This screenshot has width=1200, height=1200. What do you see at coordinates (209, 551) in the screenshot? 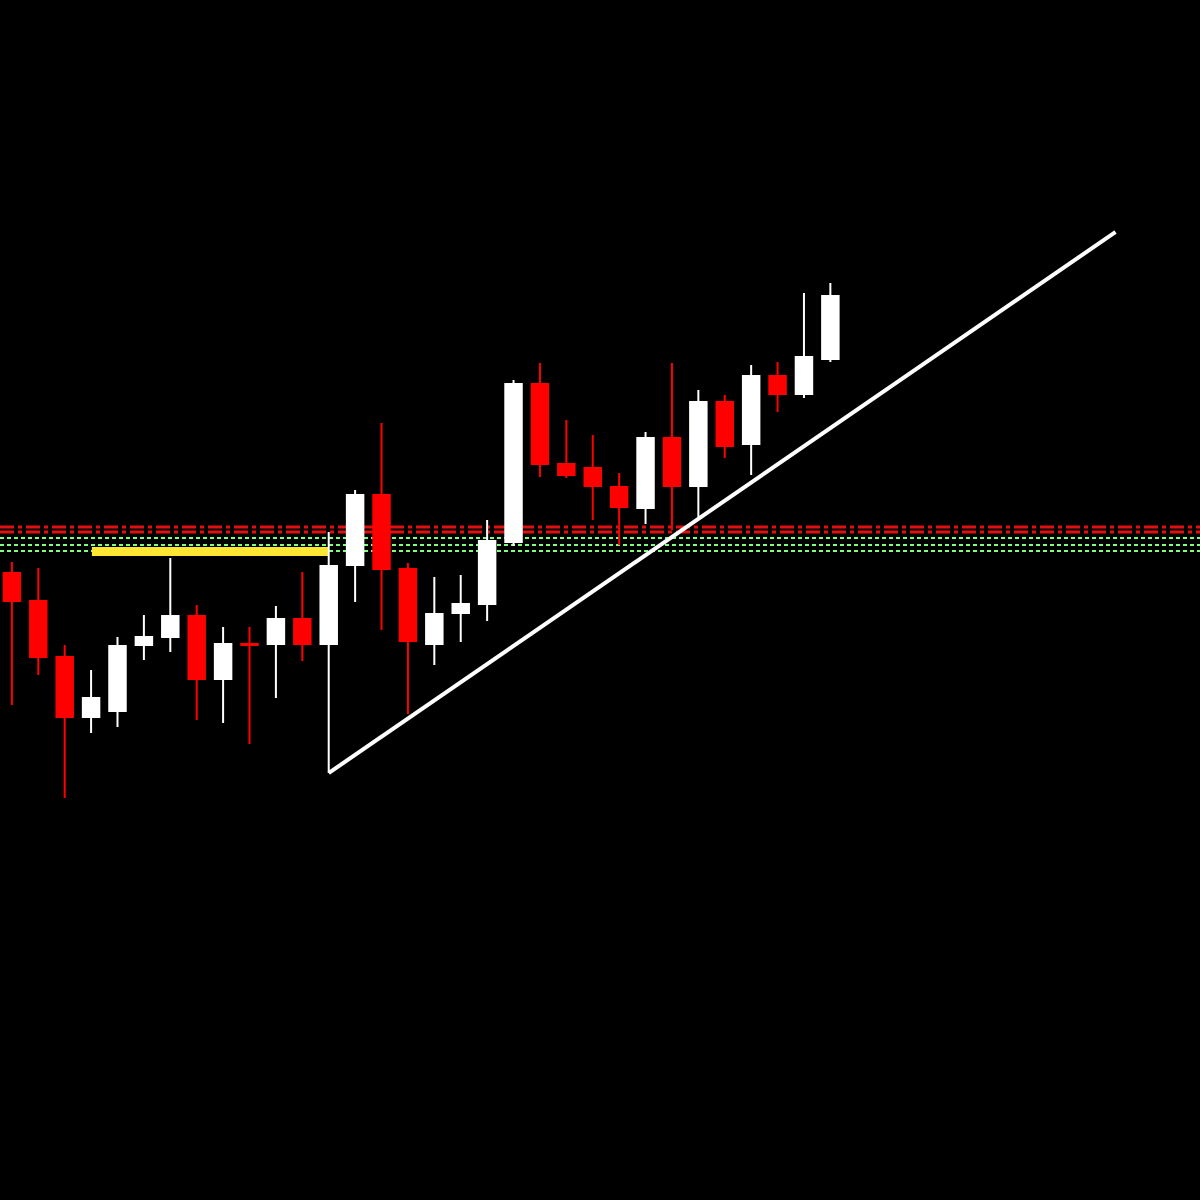
I see `zone` at bounding box center [209, 551].